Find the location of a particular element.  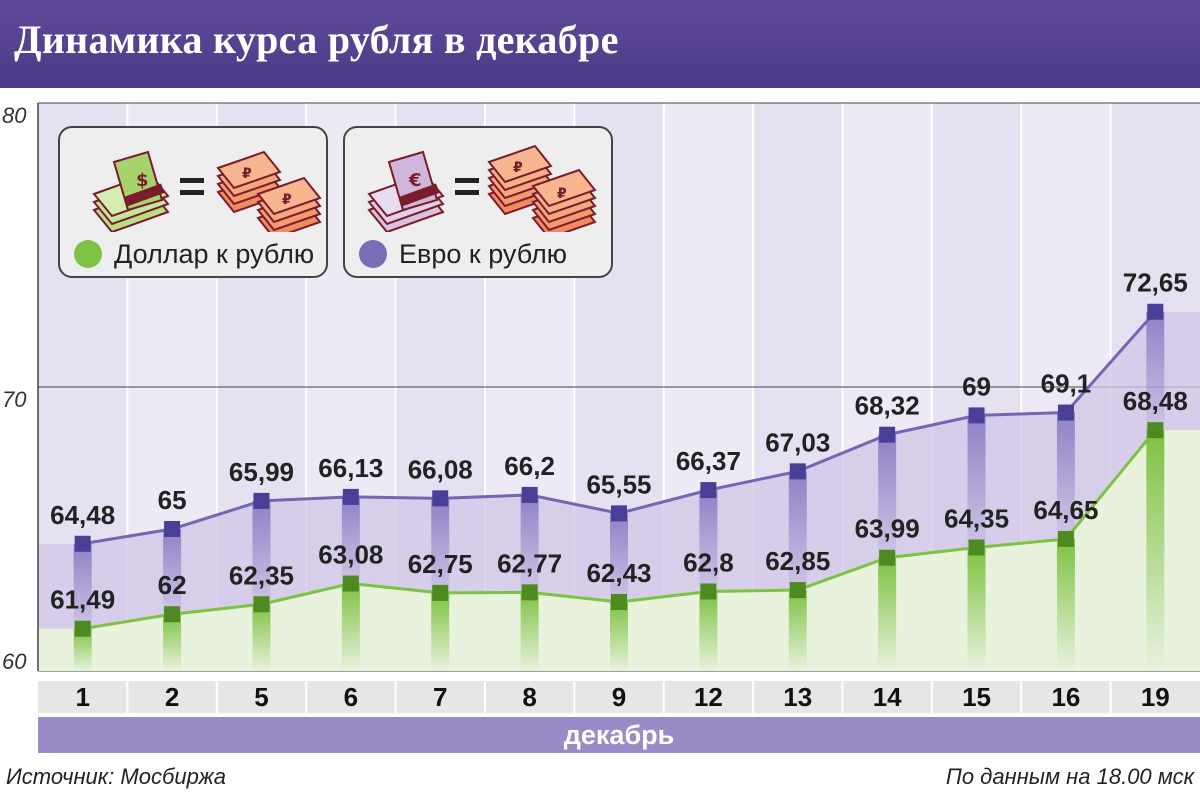

x-tick-label: 6 is located at coordinates (351, 697).